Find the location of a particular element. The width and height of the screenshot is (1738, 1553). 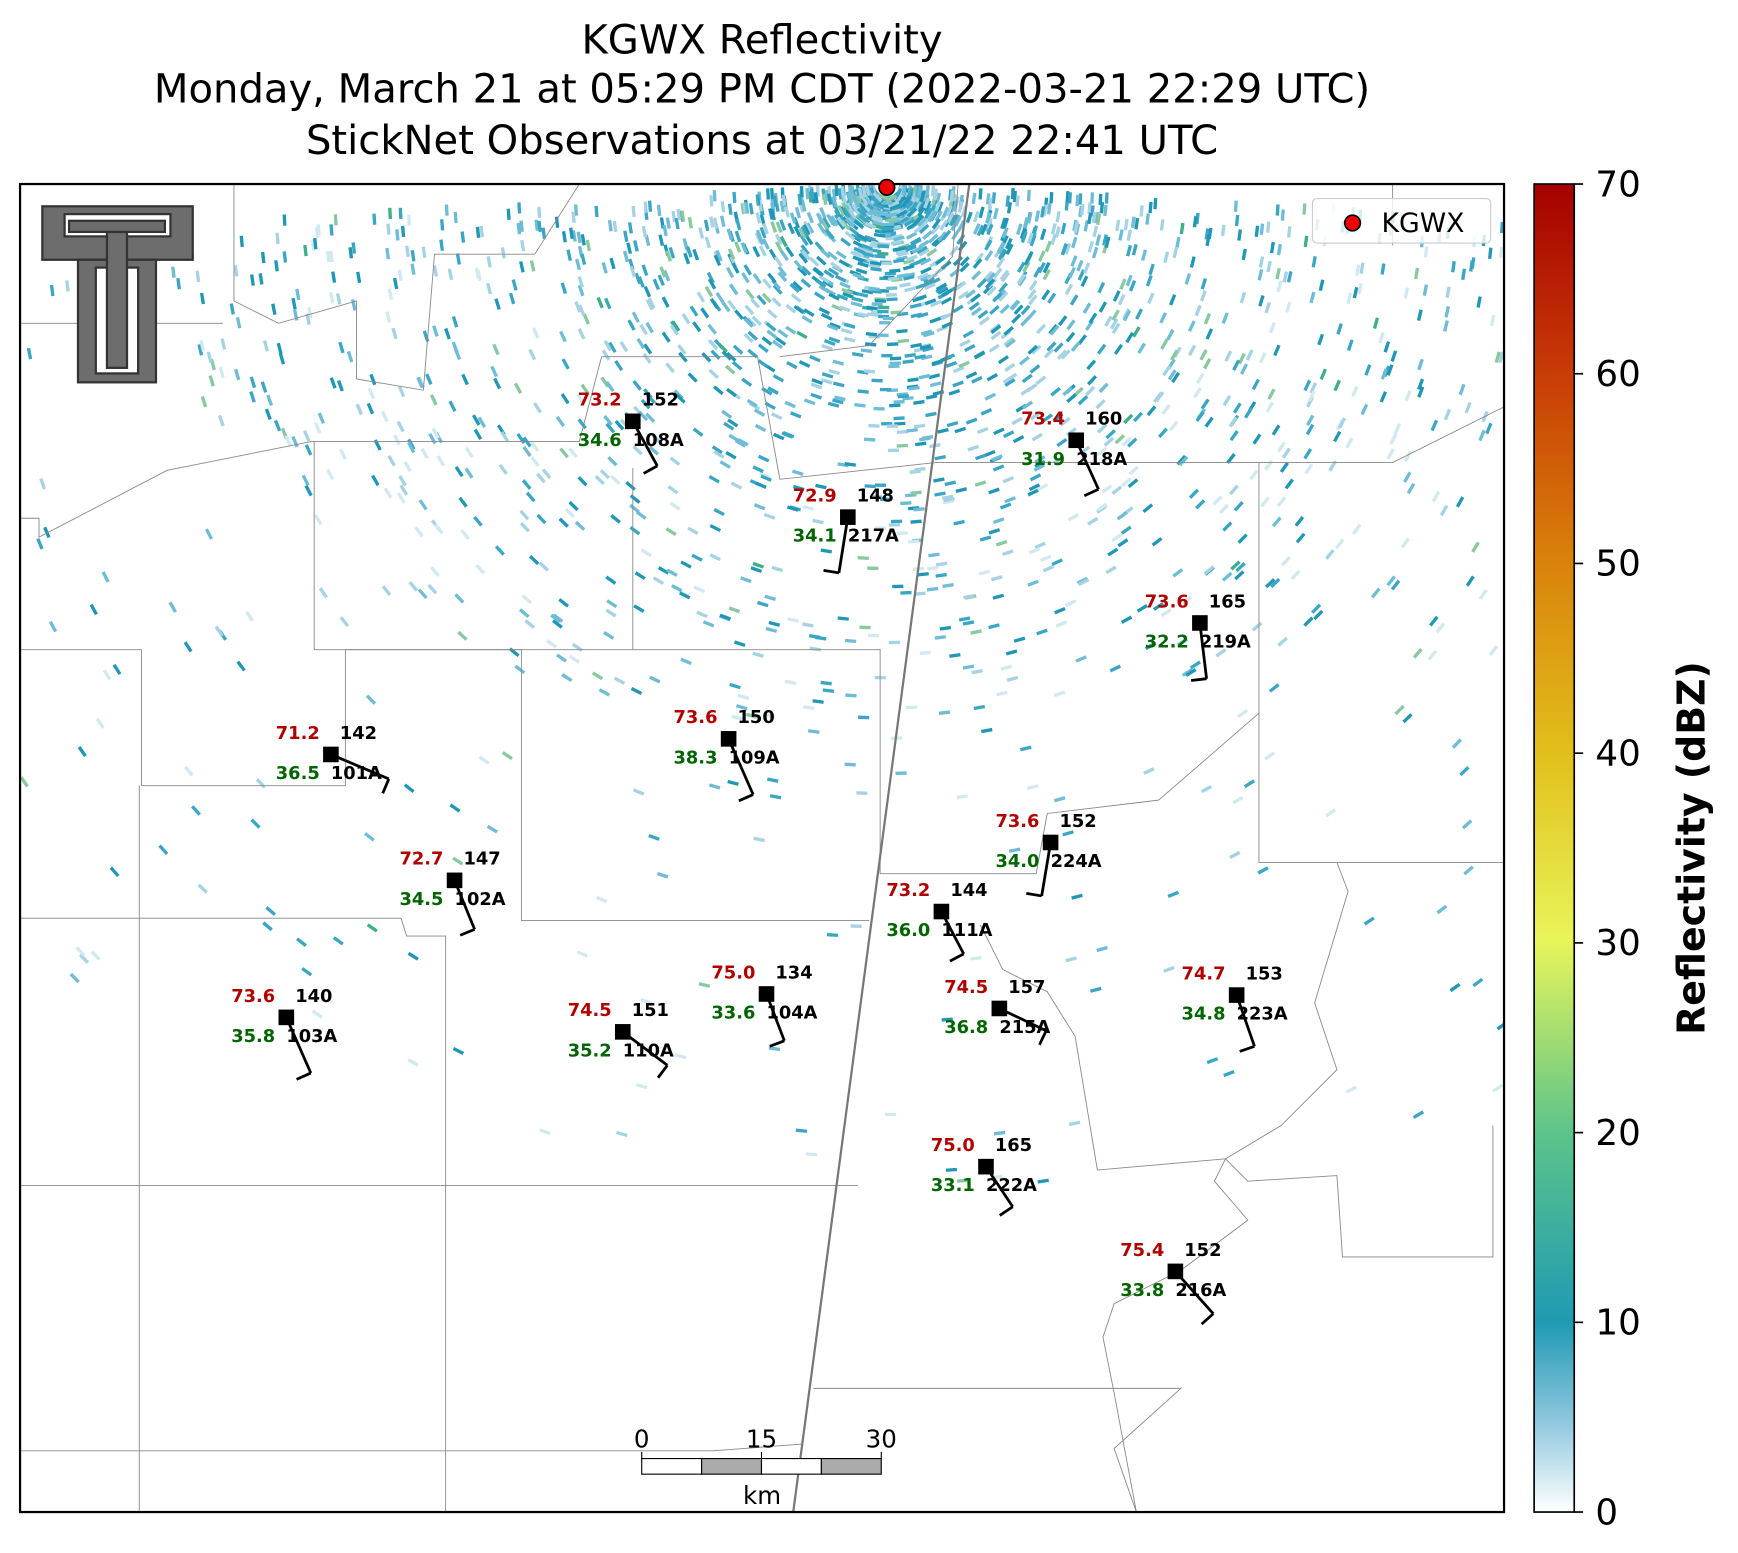

temperature: 72.9 is located at coordinates (815, 496).